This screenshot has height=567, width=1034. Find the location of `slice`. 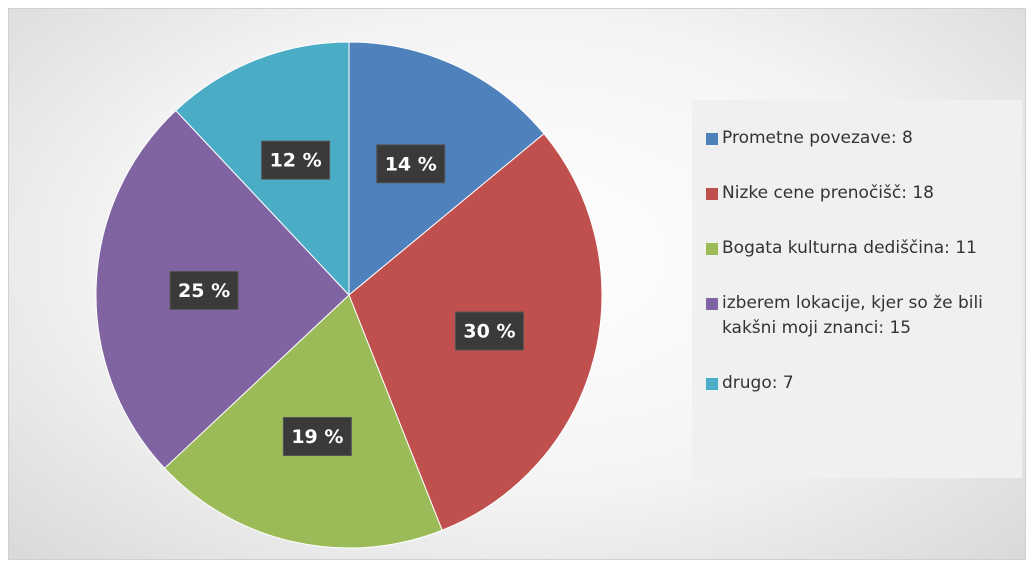

slice is located at coordinates (446, 169).